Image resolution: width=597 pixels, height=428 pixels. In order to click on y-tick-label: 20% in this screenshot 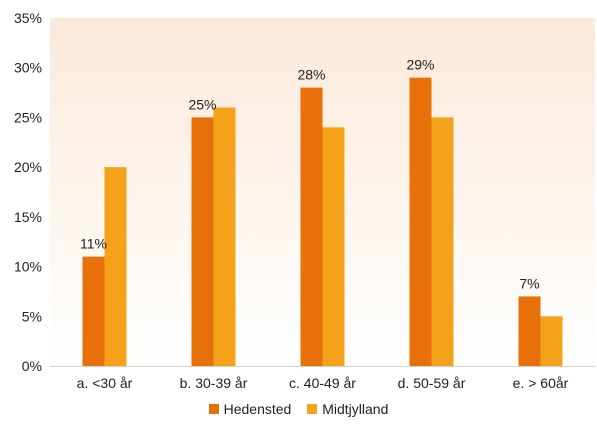, I will do `click(28, 167)`.